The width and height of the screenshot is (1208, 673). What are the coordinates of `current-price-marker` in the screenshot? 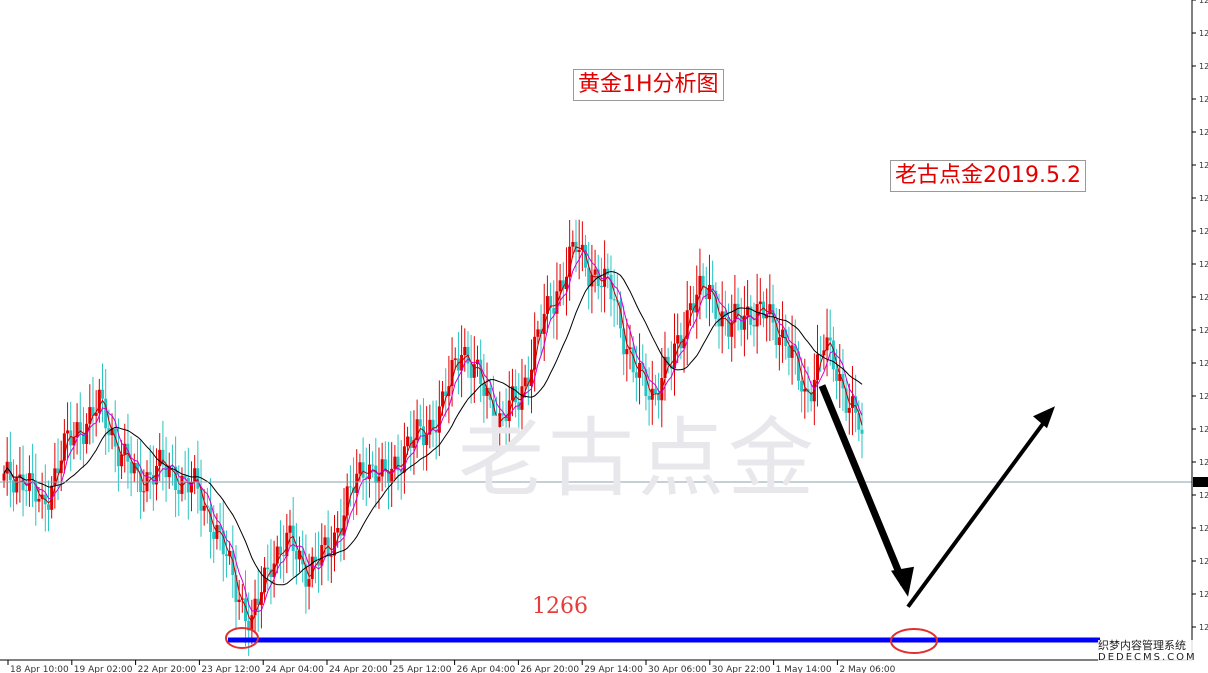 It's located at (1200, 482).